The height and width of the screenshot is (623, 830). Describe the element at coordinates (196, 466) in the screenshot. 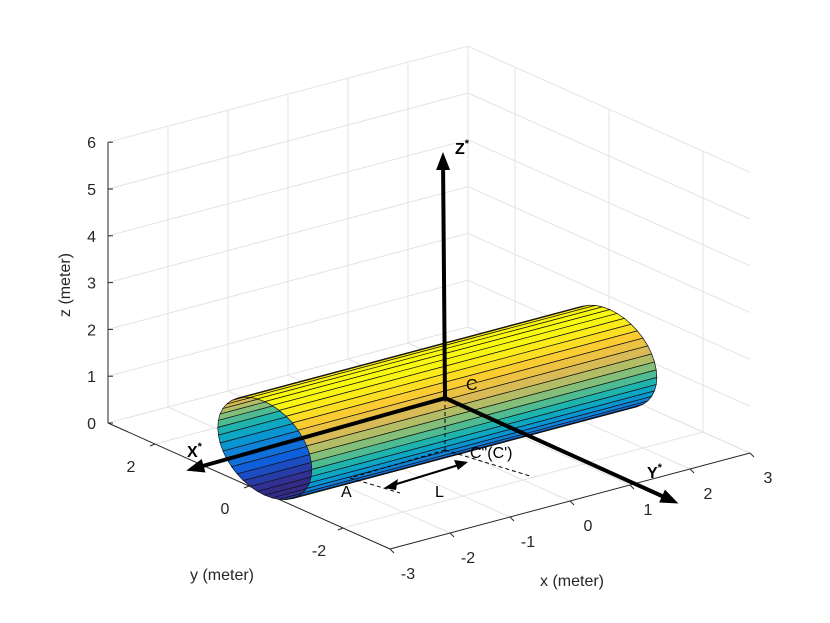

I see `x-star-arrow-head` at that location.